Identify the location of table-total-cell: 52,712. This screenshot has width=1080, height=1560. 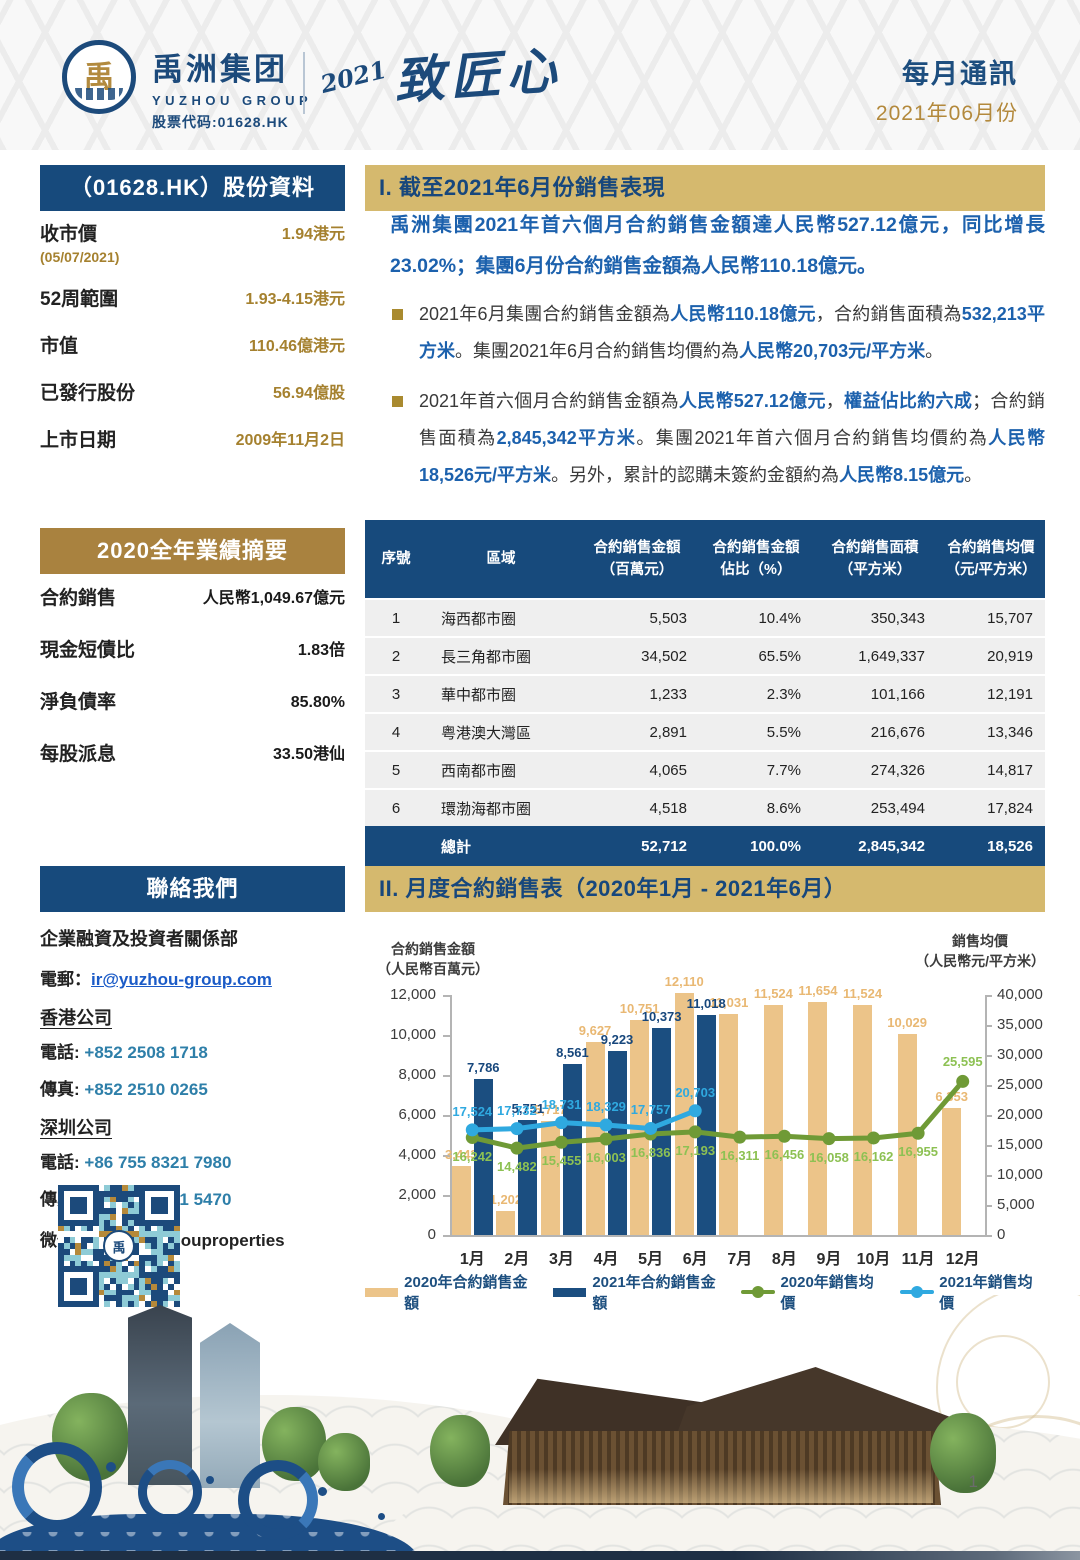
(664, 846).